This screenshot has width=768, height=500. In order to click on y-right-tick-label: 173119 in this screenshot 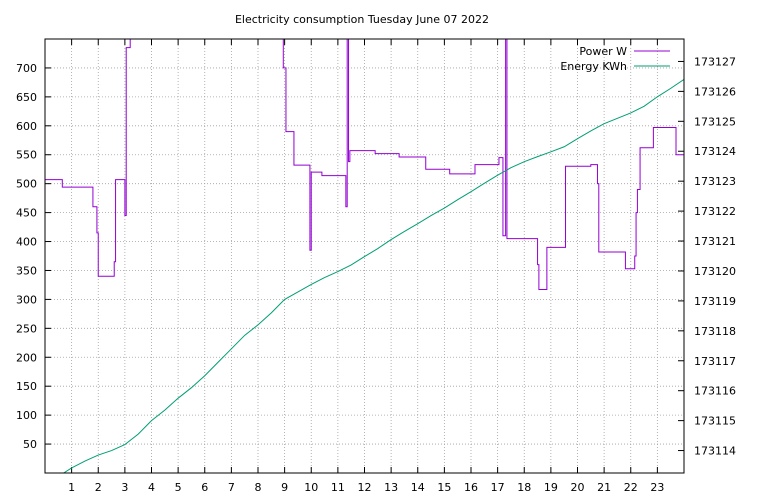, I will do `click(715, 301)`.